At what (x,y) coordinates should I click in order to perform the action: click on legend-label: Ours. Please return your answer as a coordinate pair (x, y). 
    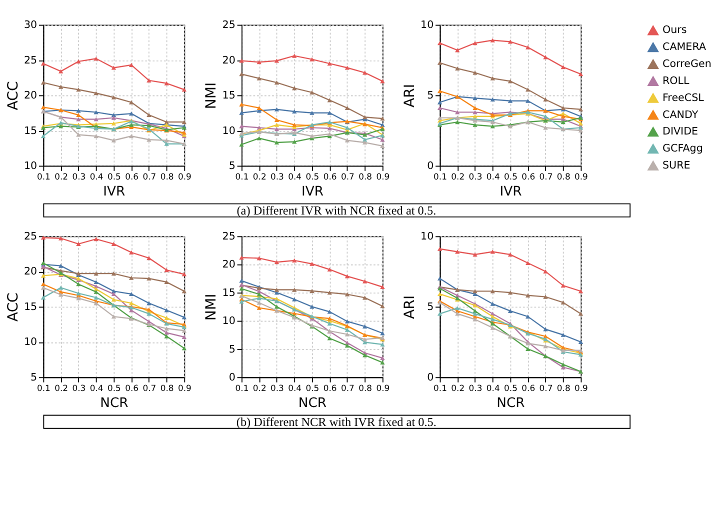
    Looking at the image, I should click on (674, 30).